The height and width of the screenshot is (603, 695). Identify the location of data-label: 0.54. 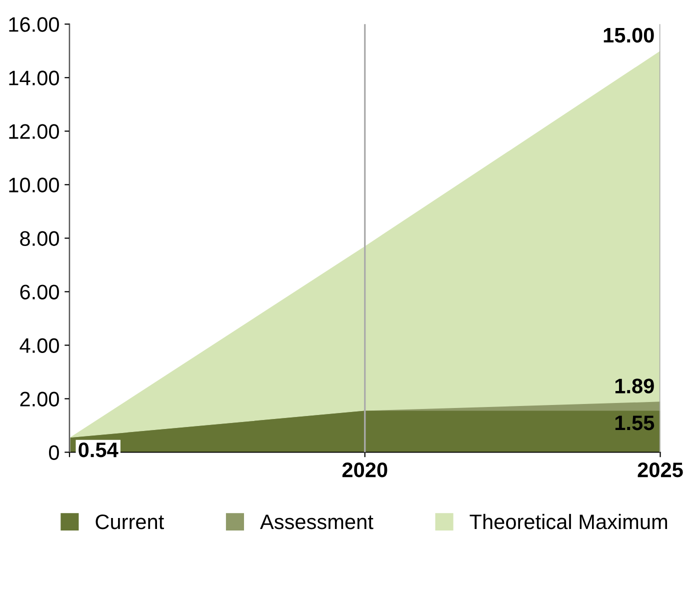
(98, 450).